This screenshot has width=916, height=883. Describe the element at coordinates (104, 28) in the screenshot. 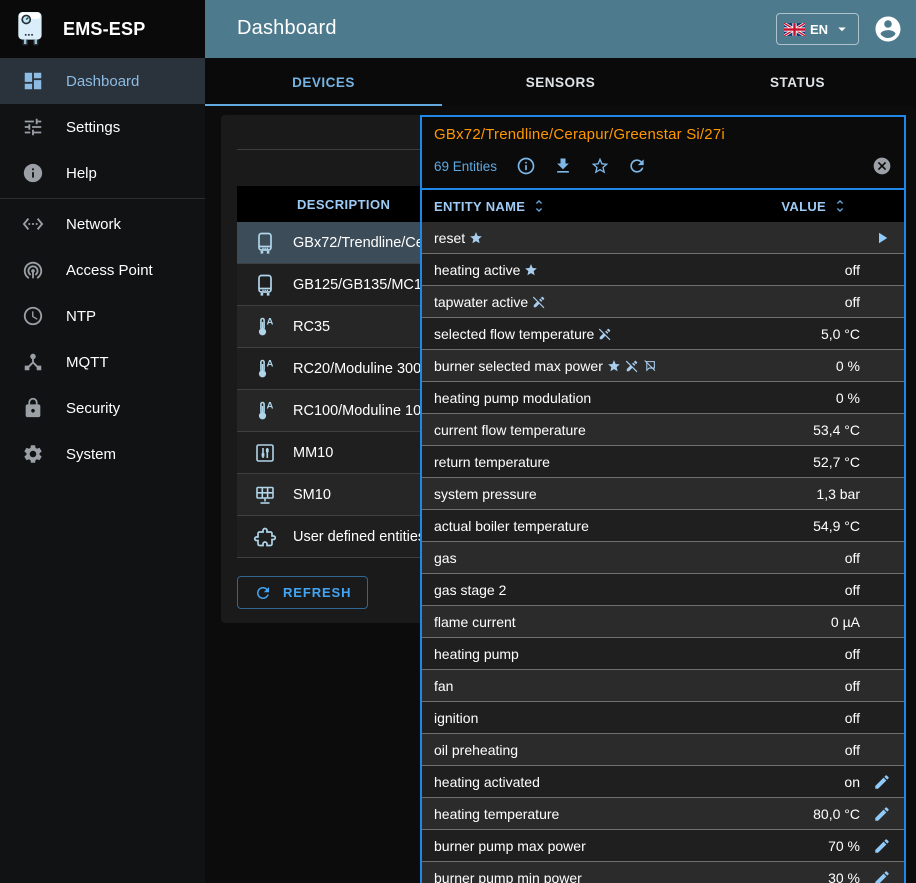

I see `app-brand: EMS-ESP` at that location.